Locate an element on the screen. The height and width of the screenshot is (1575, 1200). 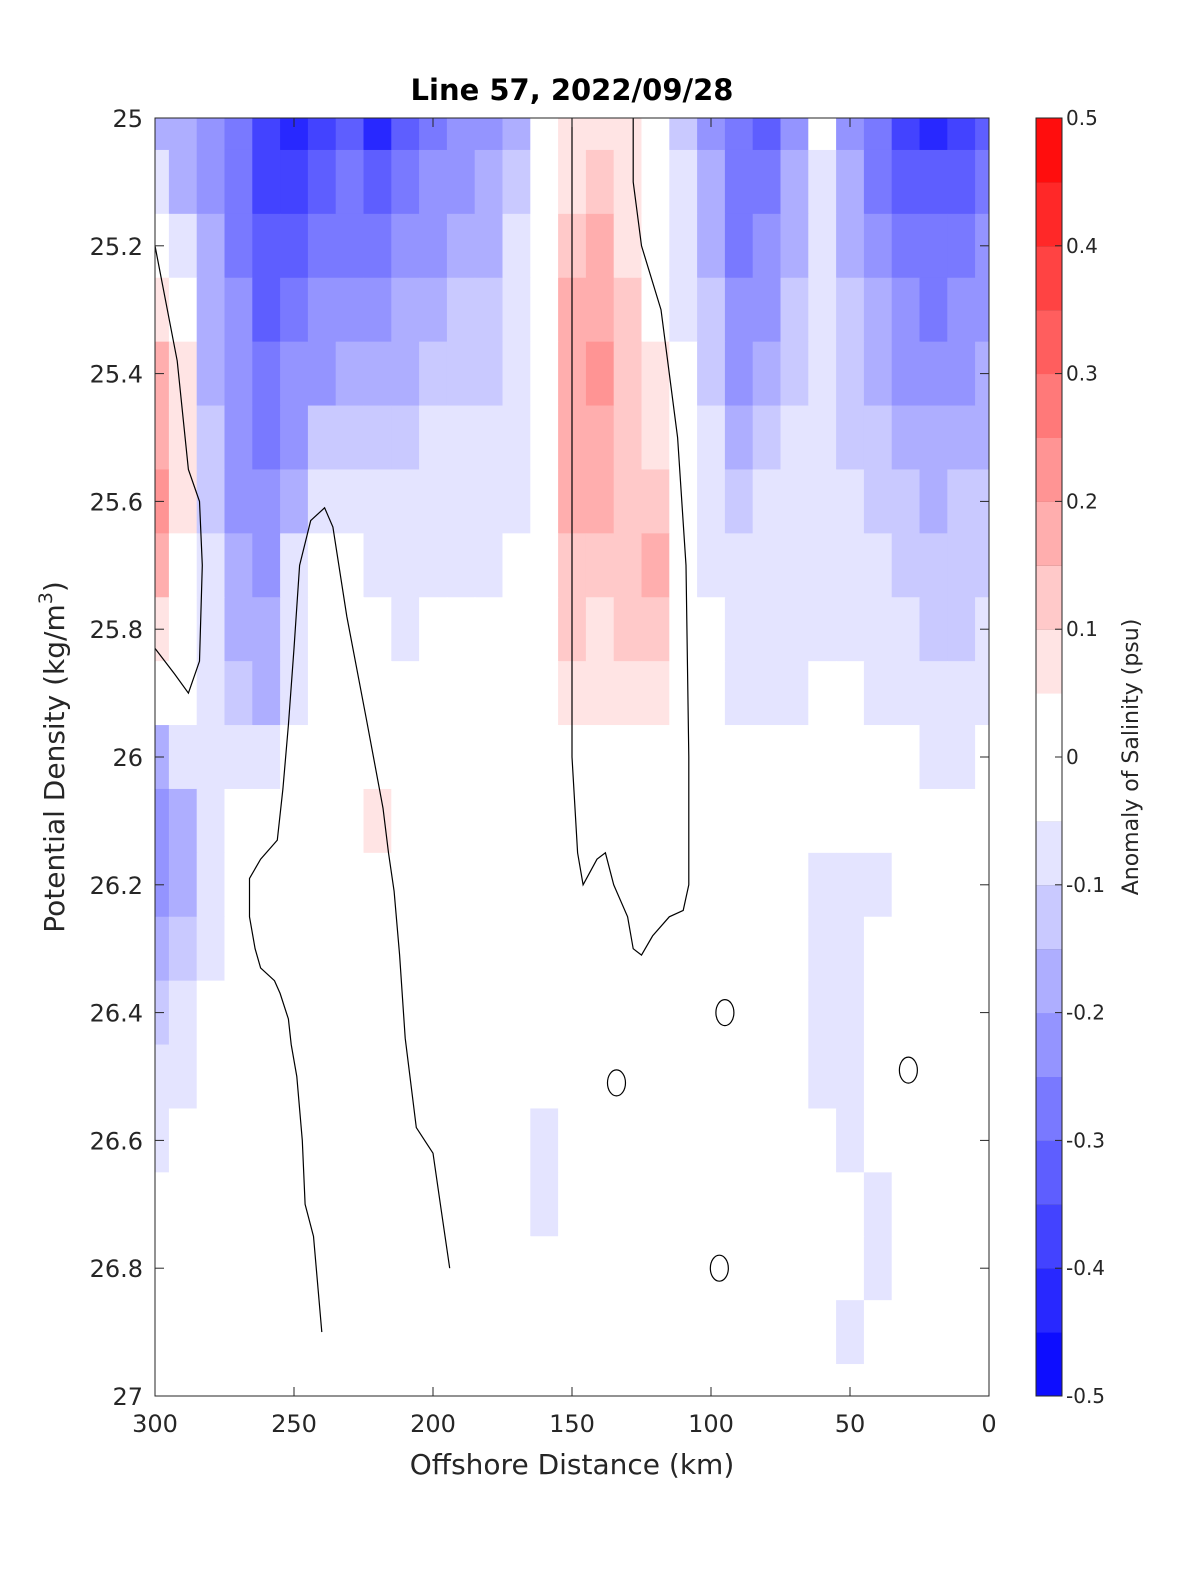
colorbar-swatches is located at coordinates (1049, 757).